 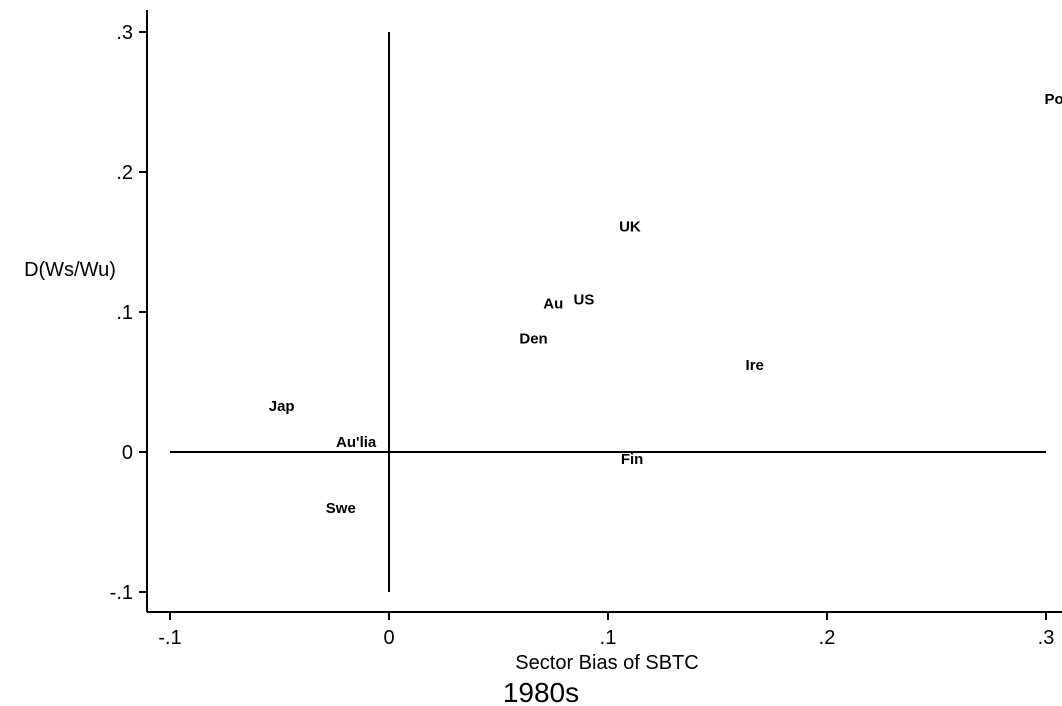 What do you see at coordinates (541, 691) in the screenshot?
I see `chart-caption: 1980s` at bounding box center [541, 691].